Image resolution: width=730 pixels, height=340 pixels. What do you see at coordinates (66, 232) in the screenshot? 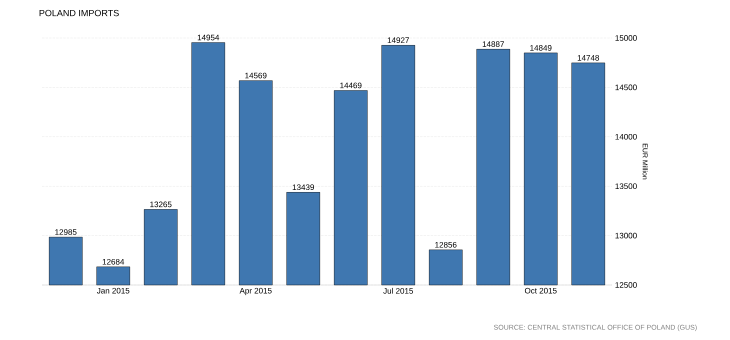
I see `data-label: 12985` at bounding box center [66, 232].